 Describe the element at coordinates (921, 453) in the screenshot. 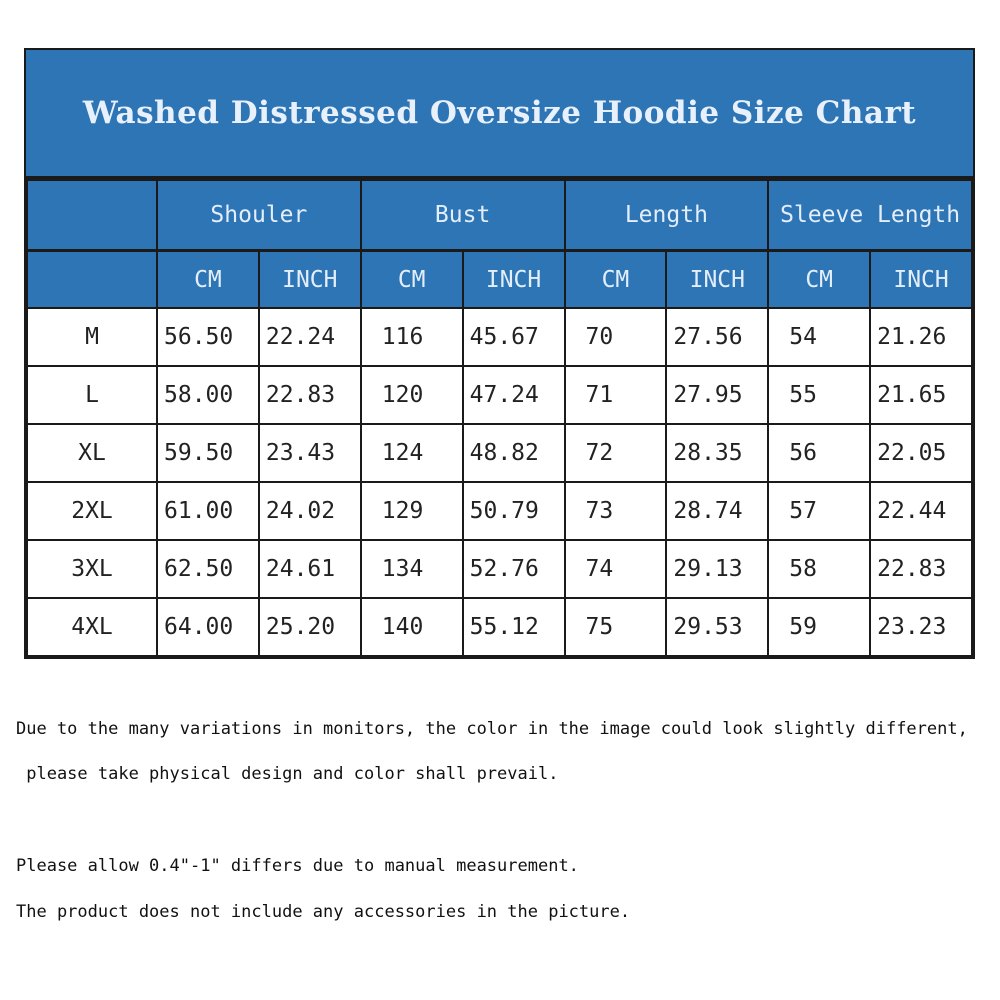

I see `value-cell: 22.05` at that location.